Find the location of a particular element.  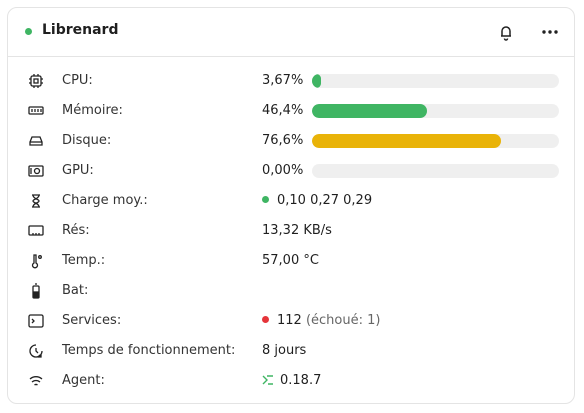

info-row: CPU: 3,67% is located at coordinates (291, 81).